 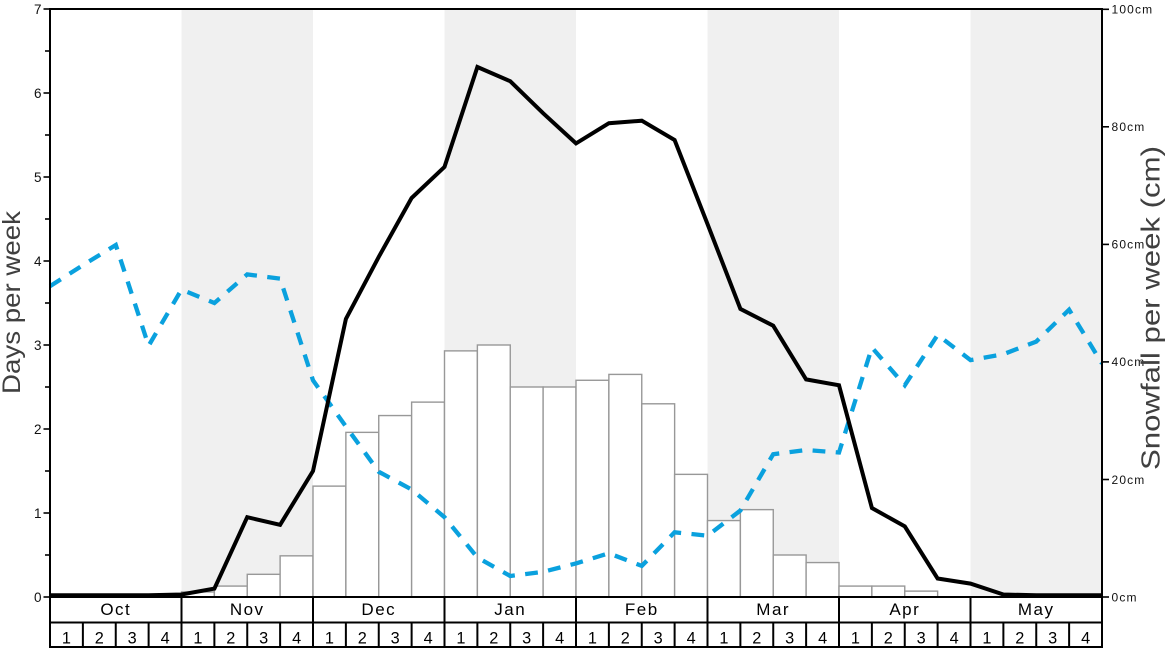 I want to click on svg-text: Oct, so click(x=115, y=609).